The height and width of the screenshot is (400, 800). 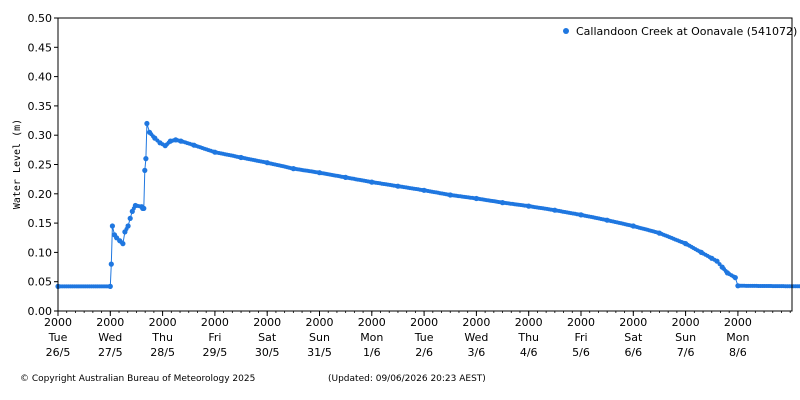 What do you see at coordinates (40, 47) in the screenshot?
I see `y-tick-label: 0.45` at bounding box center [40, 47].